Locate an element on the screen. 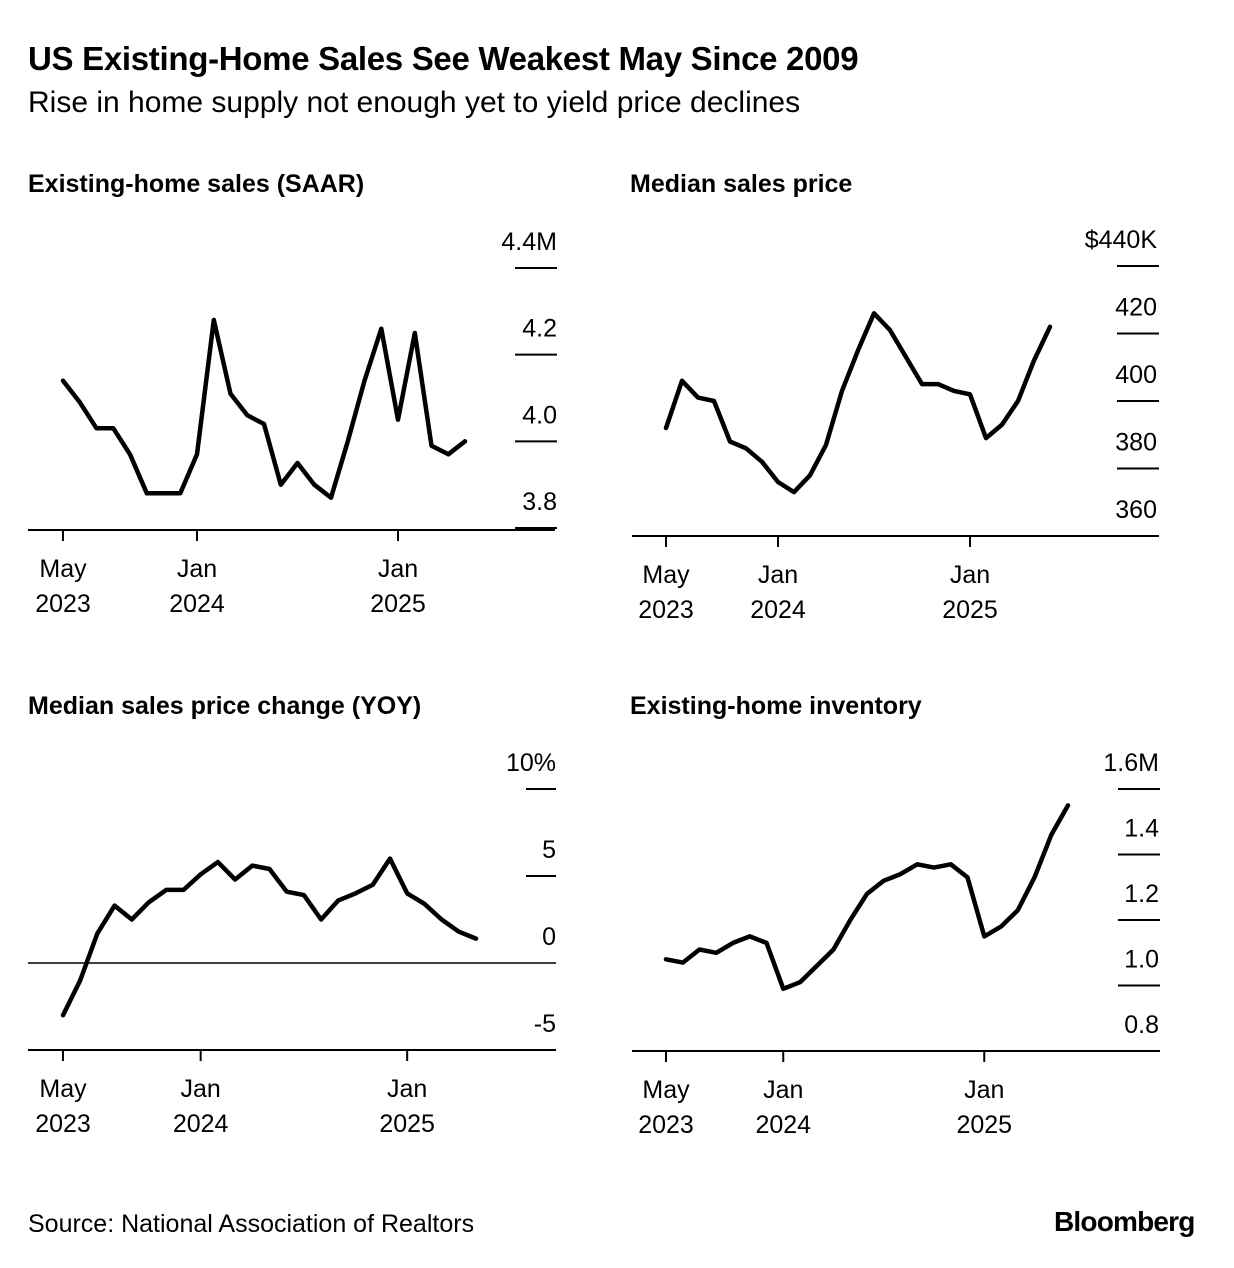 The width and height of the screenshot is (1234, 1268). x-tick-label-year-price: 2025 is located at coordinates (970, 610).